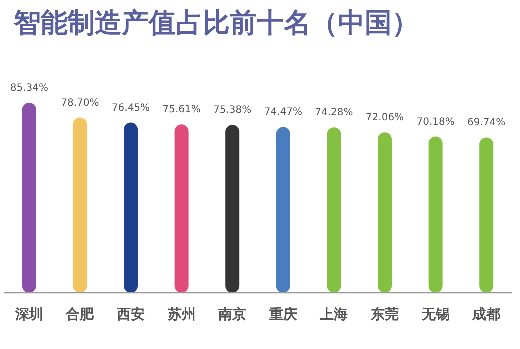  What do you see at coordinates (131, 108) in the screenshot?
I see `data-label: 76.45%` at bounding box center [131, 108].